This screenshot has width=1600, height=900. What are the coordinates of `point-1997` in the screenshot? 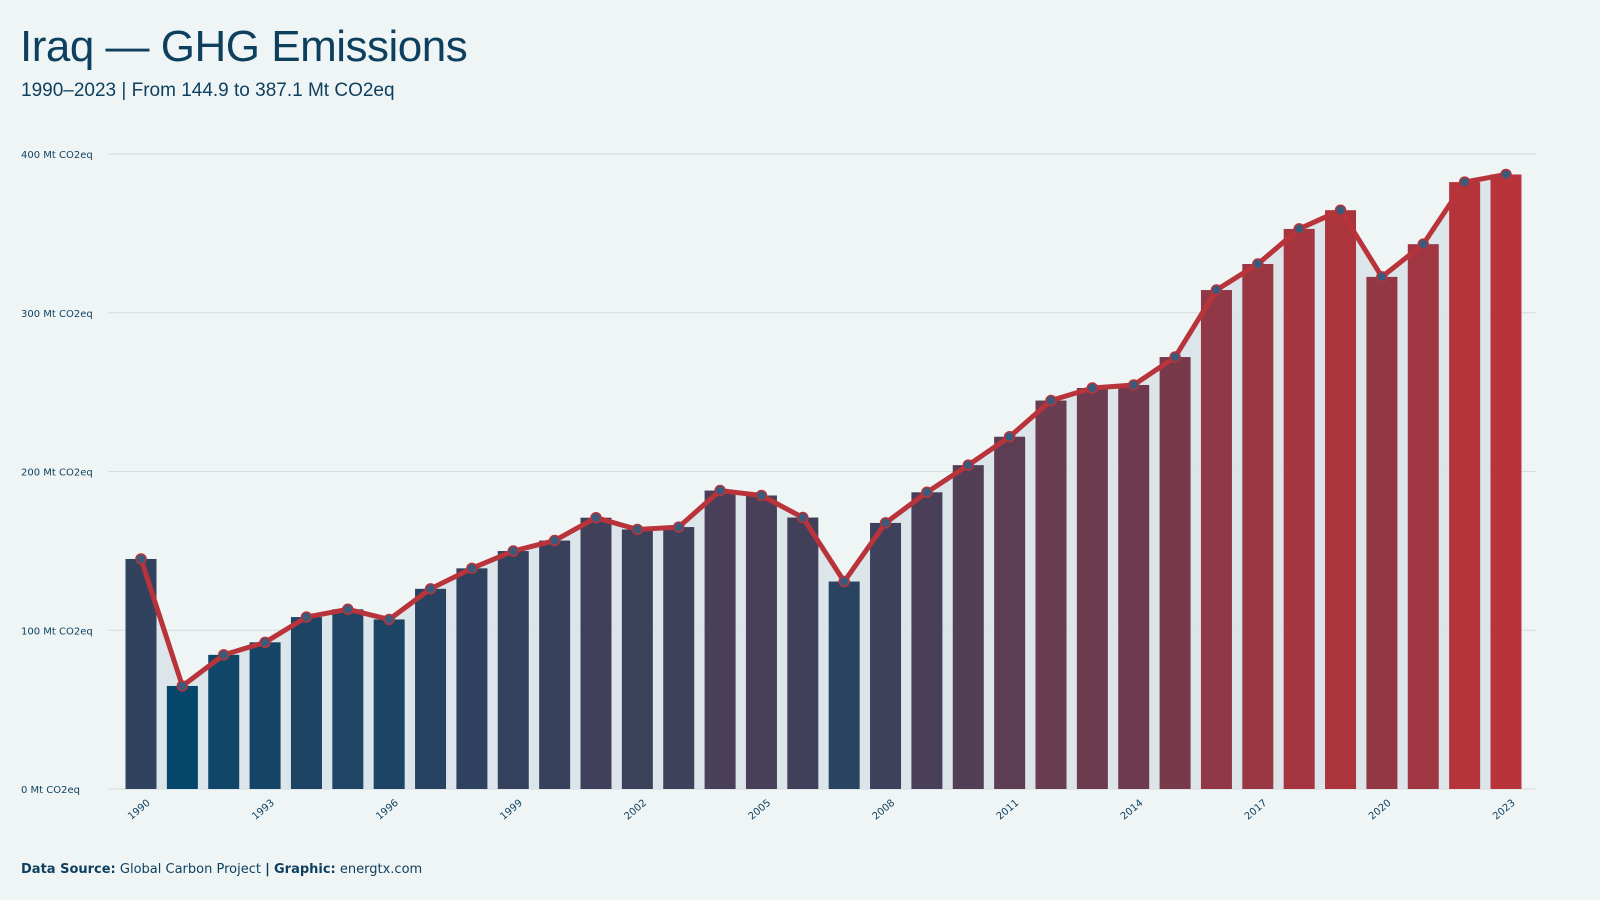 It's located at (430, 589).